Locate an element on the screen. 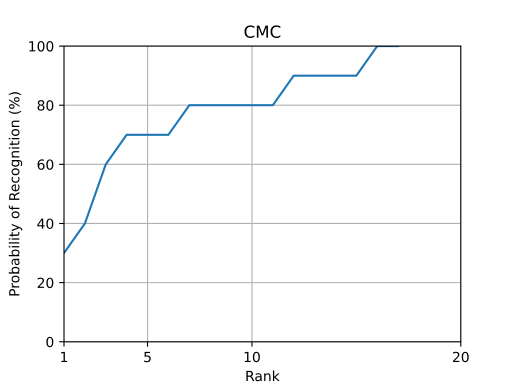 This screenshot has height=384, width=512. x-axis-title: Rank is located at coordinates (263, 376).